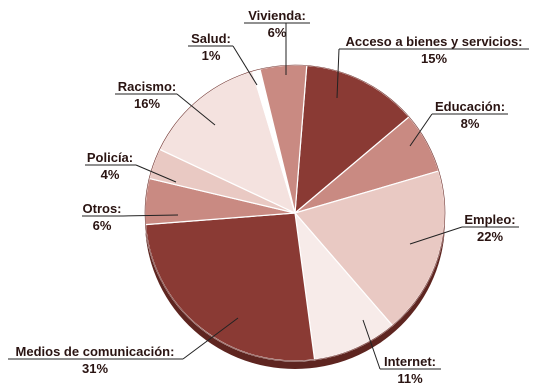 Image resolution: width=533 pixels, height=390 pixels. I want to click on pie-label-acceso-a-bienes-y-servicios: Acceso a bienes y servicios: 15%, so click(432, 66).